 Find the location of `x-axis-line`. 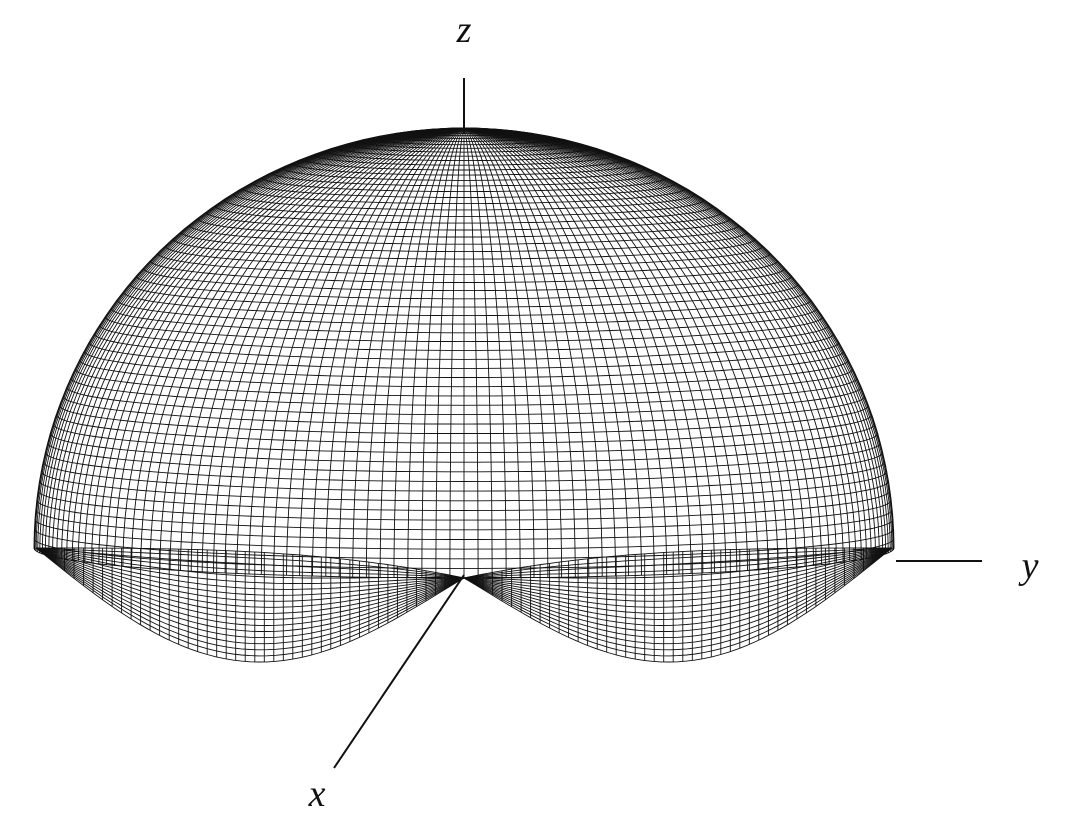

x-axis-line is located at coordinates (399, 671).